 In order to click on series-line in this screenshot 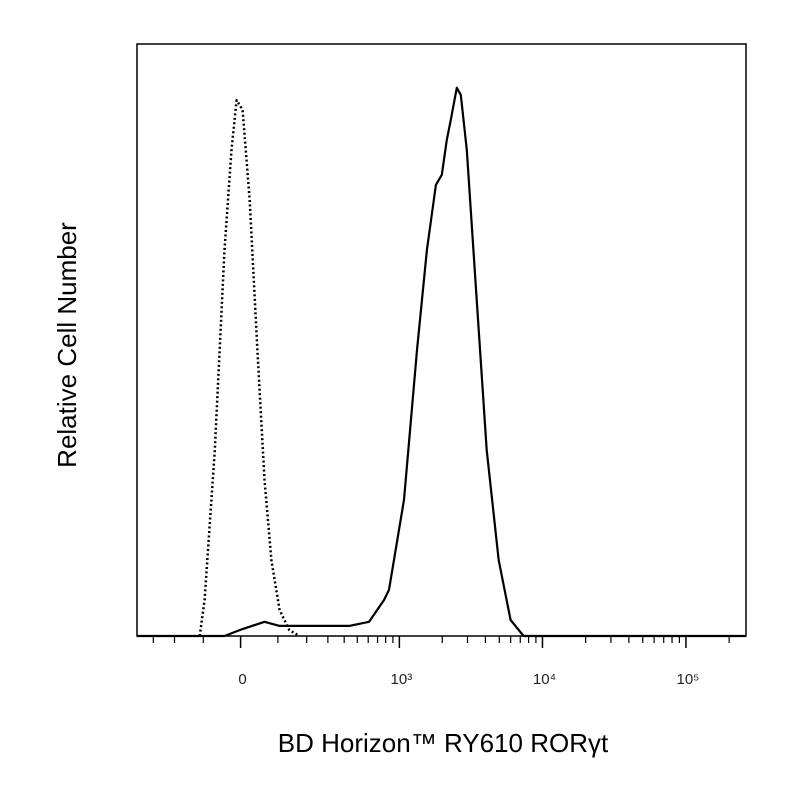, I will do `click(249, 368)`.